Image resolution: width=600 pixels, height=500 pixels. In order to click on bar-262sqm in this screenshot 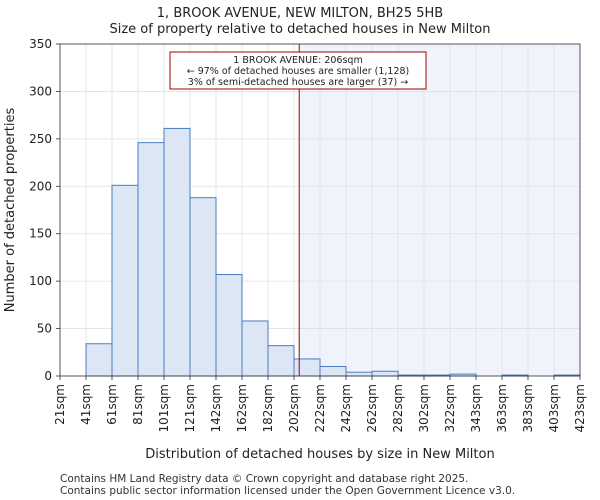, I will do `click(385, 373)`.